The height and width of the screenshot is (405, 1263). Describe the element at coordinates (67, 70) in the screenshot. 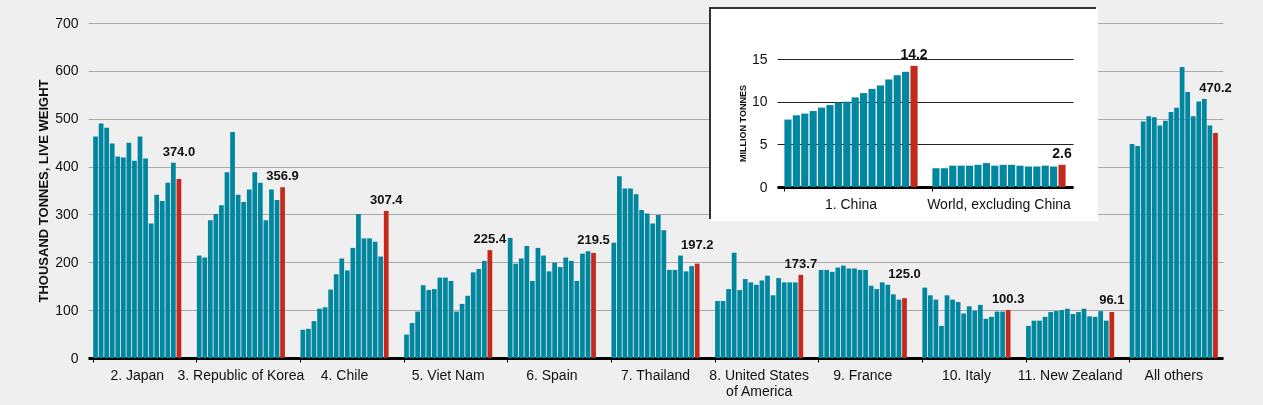

I see `y-tick-label: 600` at that location.